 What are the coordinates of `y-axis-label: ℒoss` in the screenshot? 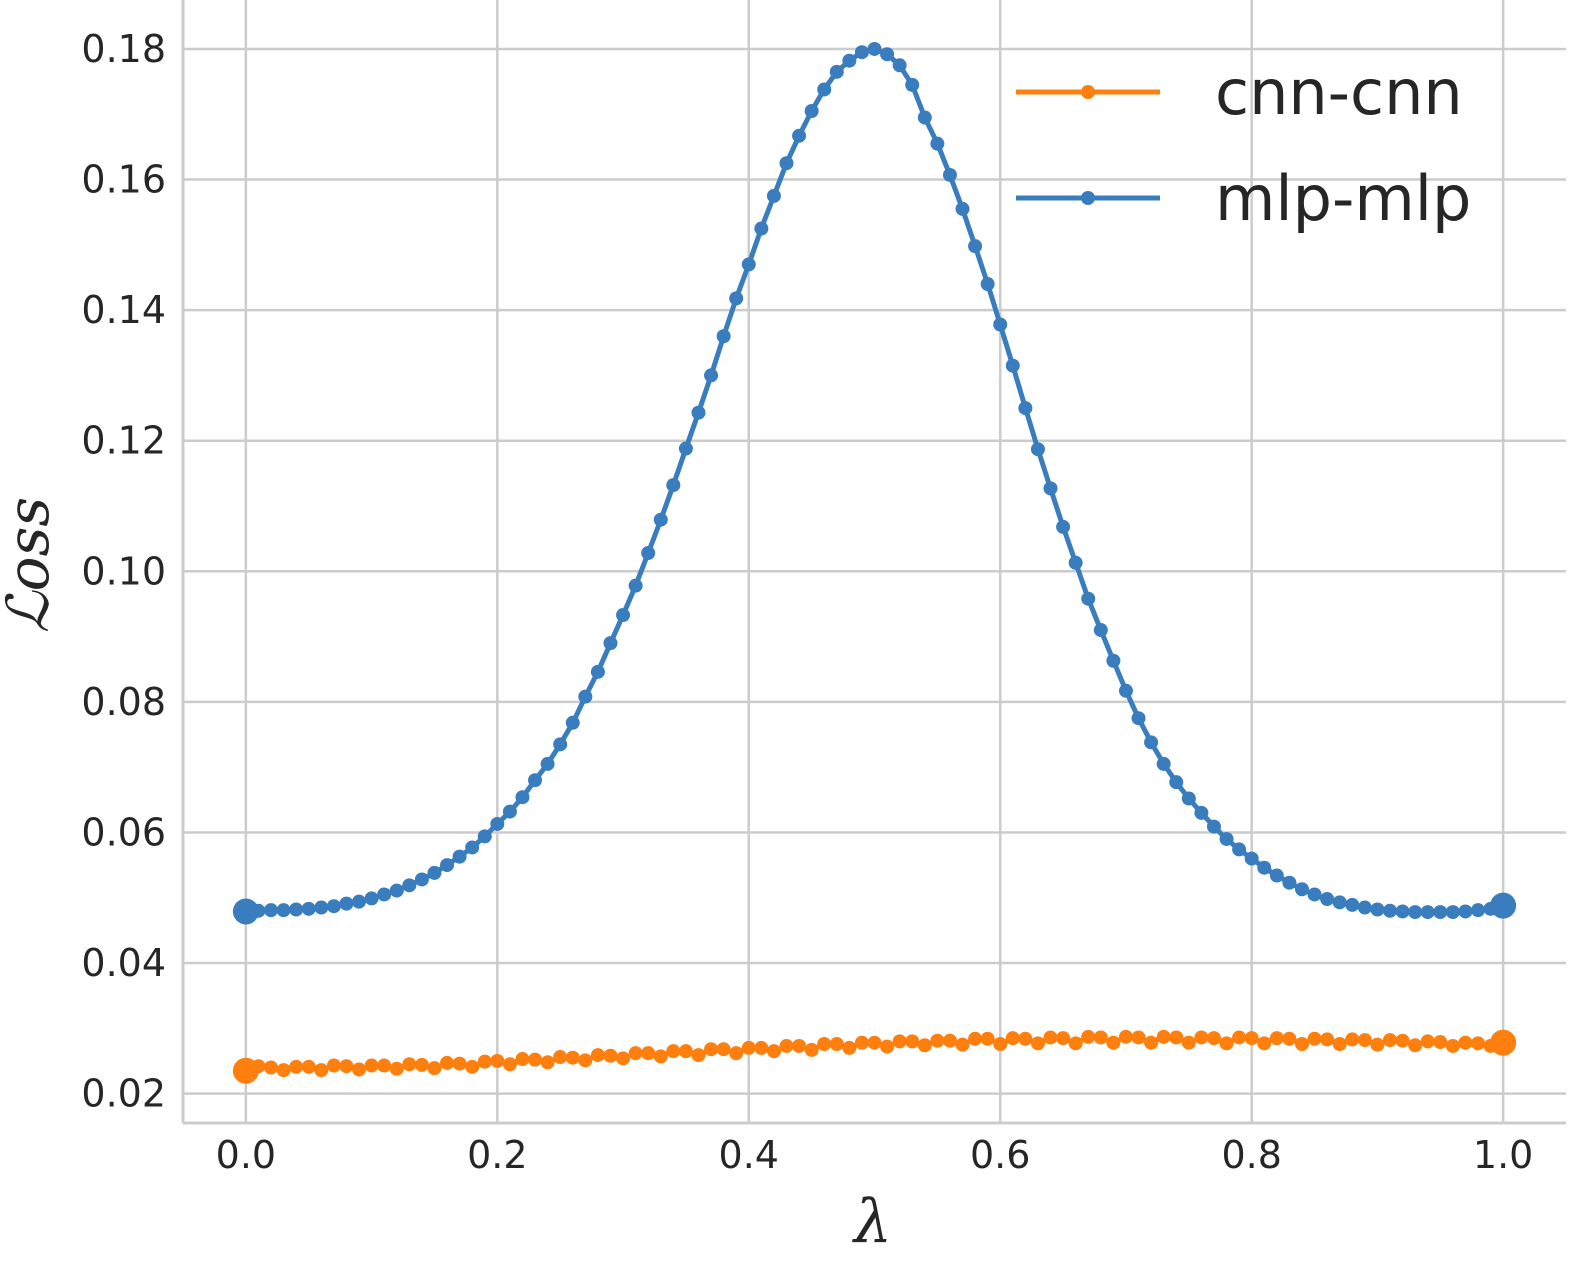 It's located at (31, 565).